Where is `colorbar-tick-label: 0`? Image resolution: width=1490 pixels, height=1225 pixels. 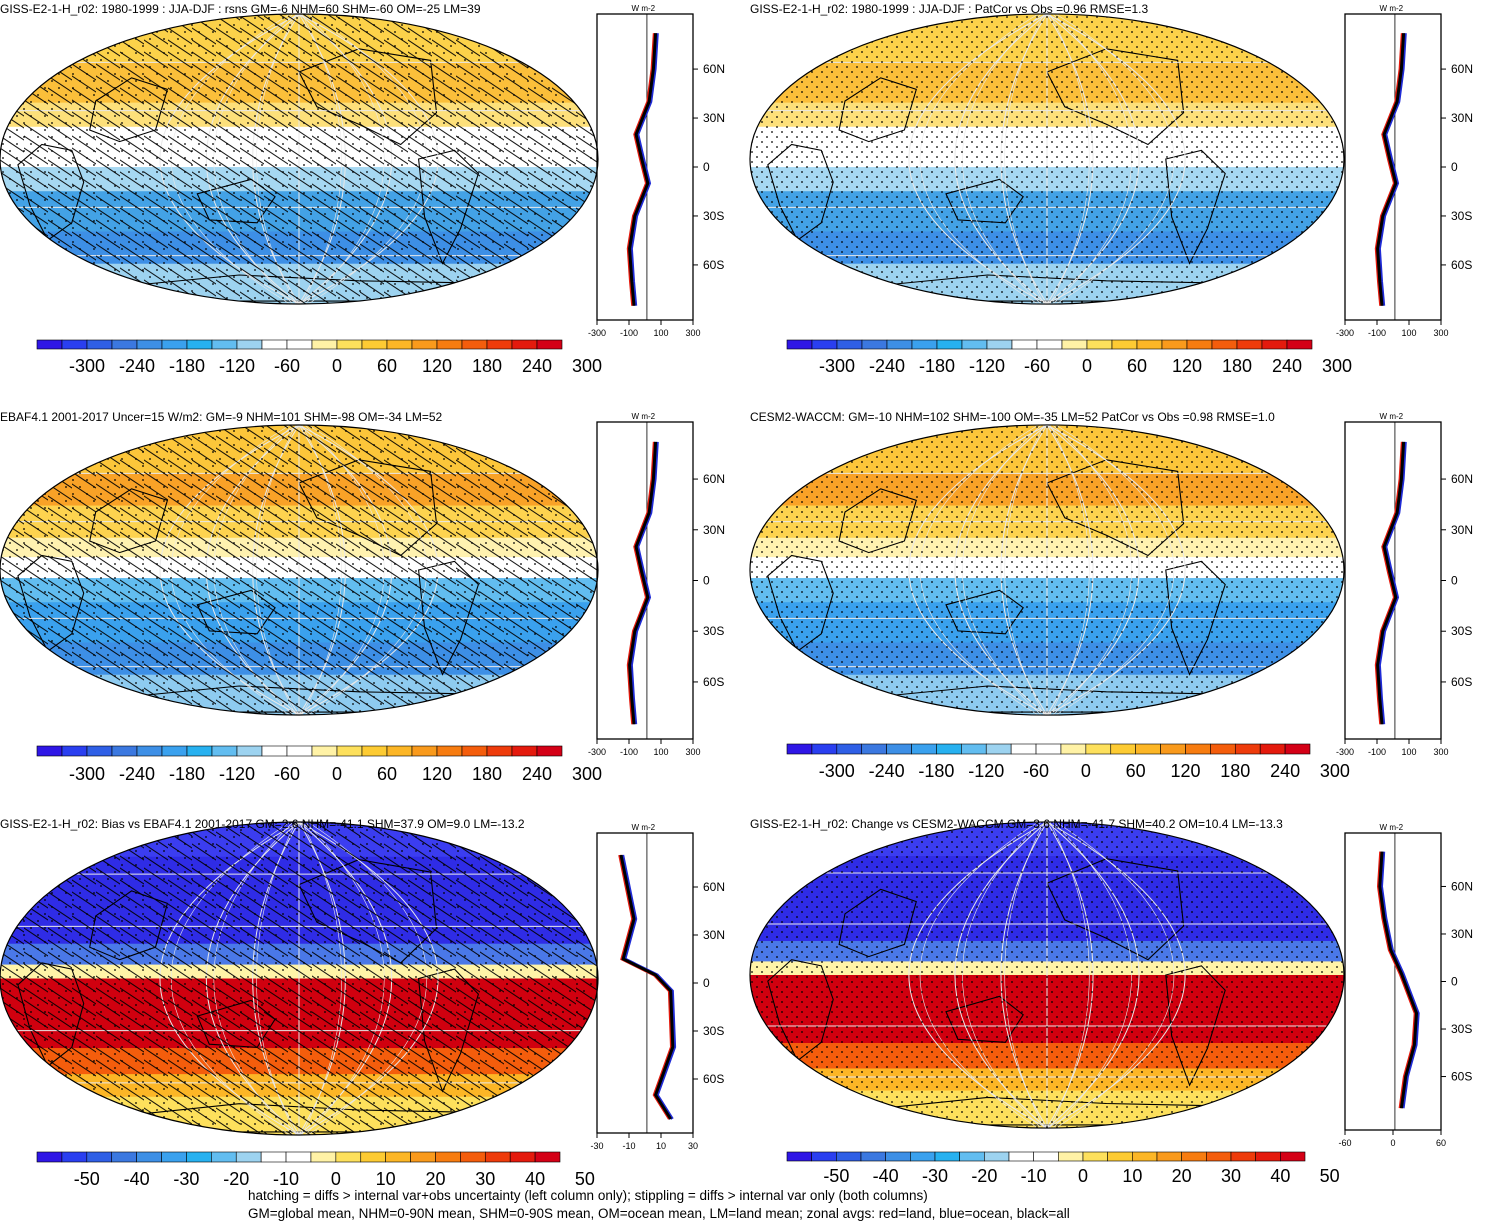 colorbar-tick-label: 0 is located at coordinates (1087, 366).